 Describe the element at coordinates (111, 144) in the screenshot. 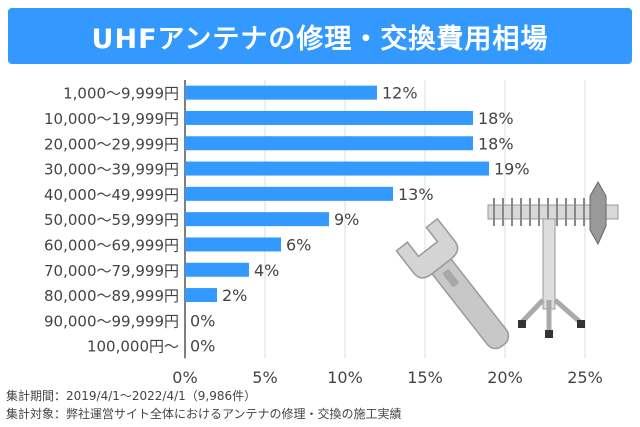

I see `category-label: 20,000～29,999円` at that location.